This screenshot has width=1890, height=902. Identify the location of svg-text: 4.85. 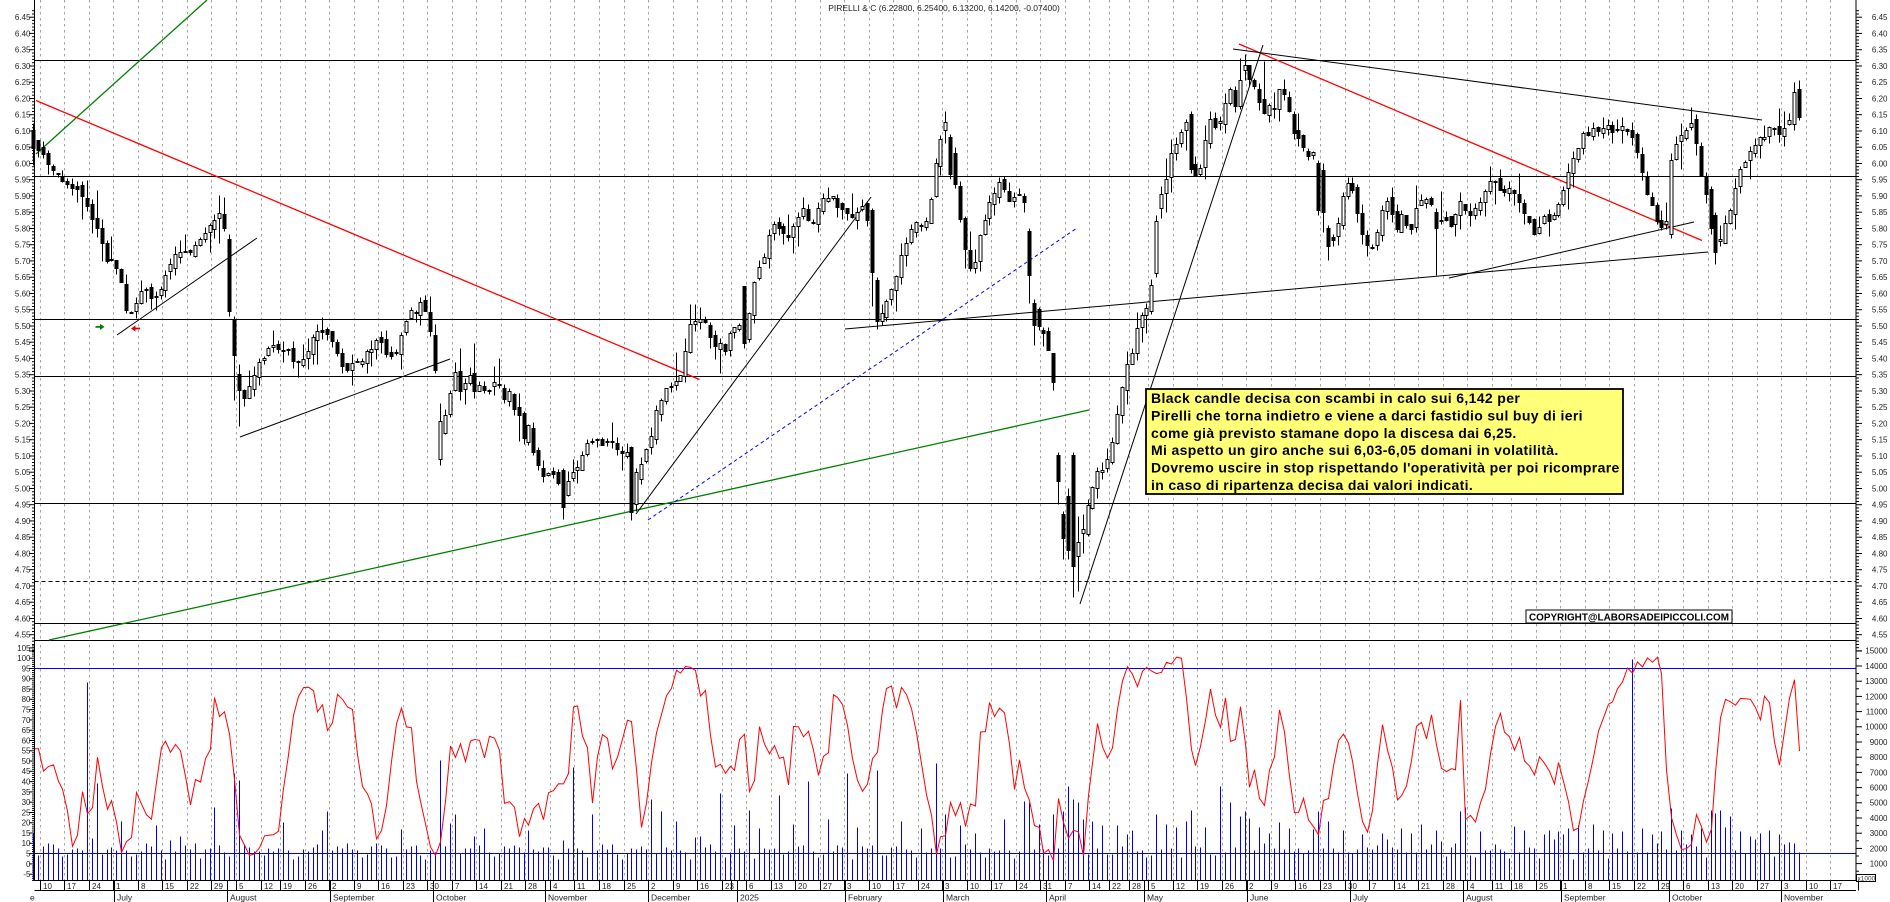
(1880, 537).